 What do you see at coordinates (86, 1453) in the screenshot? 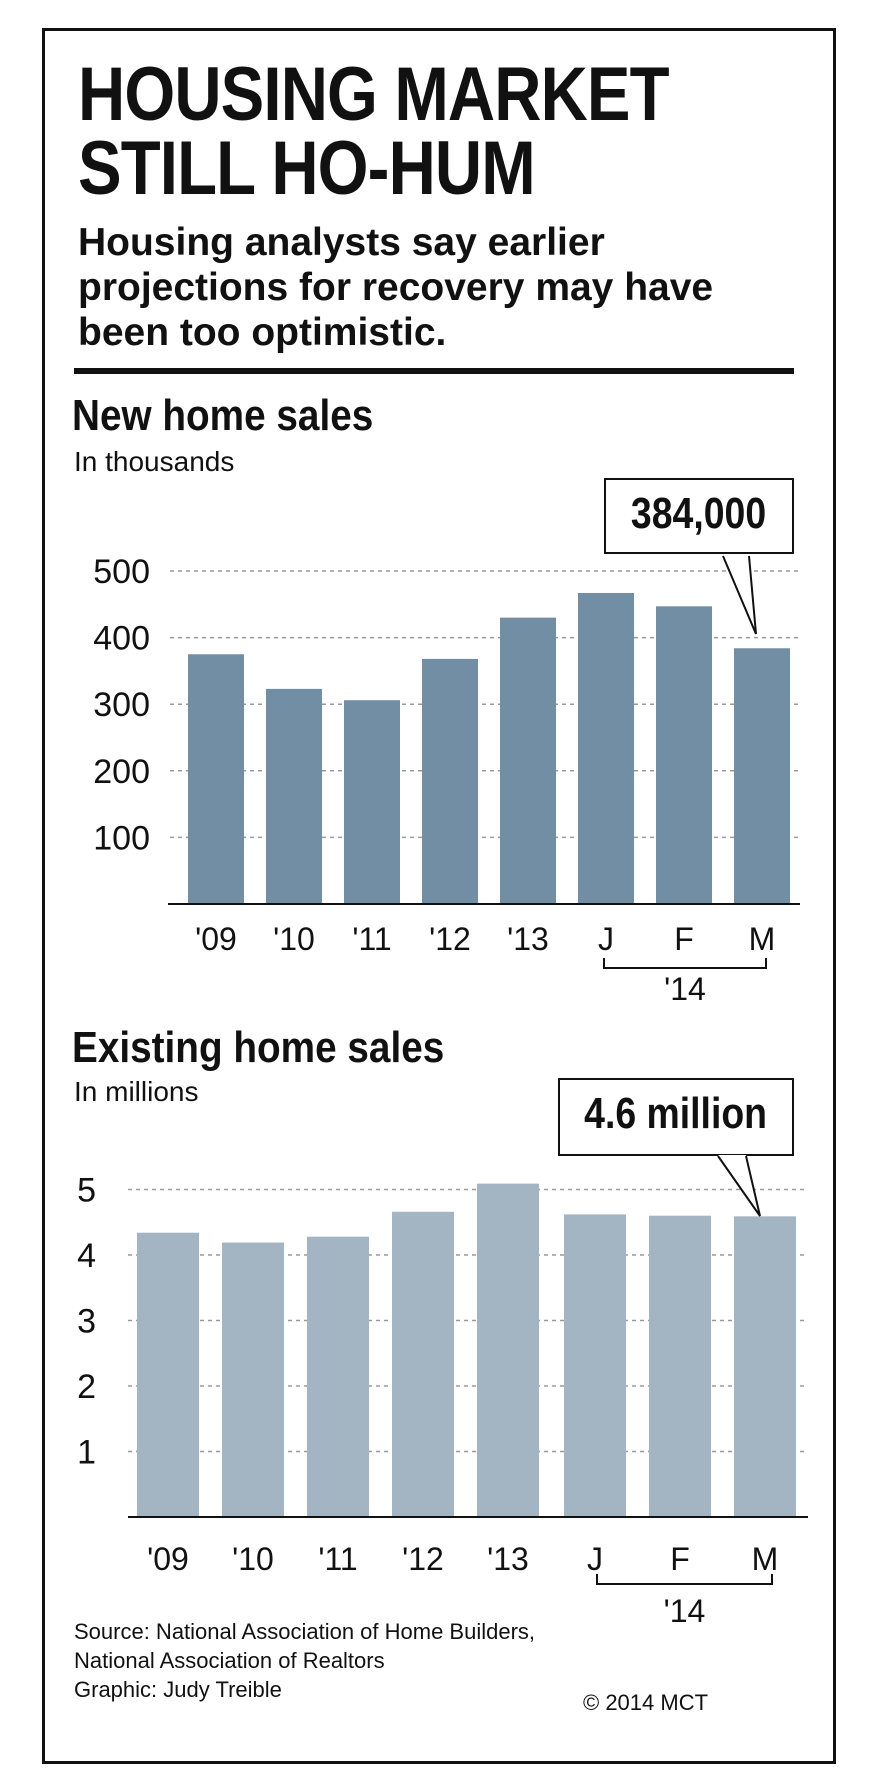
I see `existing-home-sales-y-tick-label: 1` at bounding box center [86, 1453].